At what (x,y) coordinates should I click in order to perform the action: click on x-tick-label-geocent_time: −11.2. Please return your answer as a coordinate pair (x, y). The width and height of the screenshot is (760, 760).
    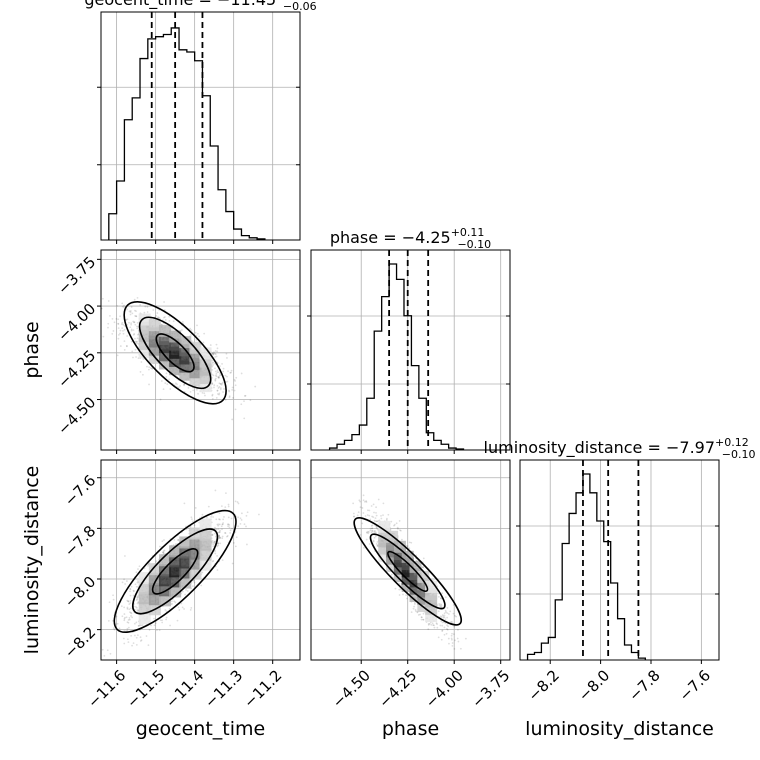
    Looking at the image, I should click on (262, 688).